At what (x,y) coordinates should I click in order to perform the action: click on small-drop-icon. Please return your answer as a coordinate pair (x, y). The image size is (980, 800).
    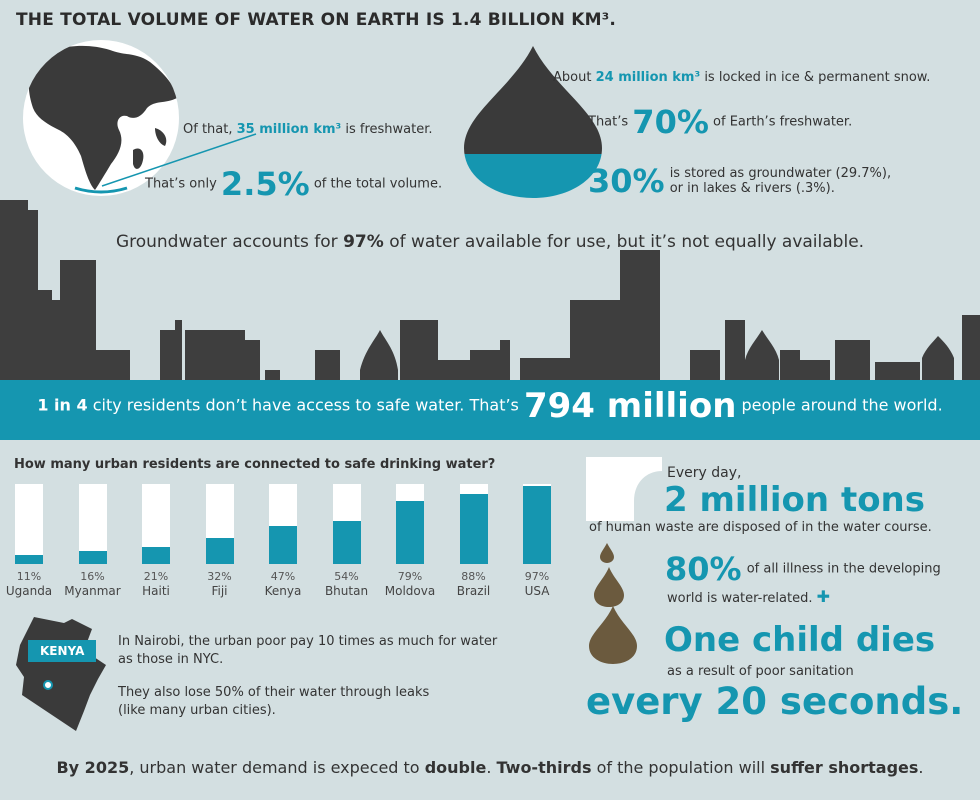
    Looking at the image, I should click on (607, 553).